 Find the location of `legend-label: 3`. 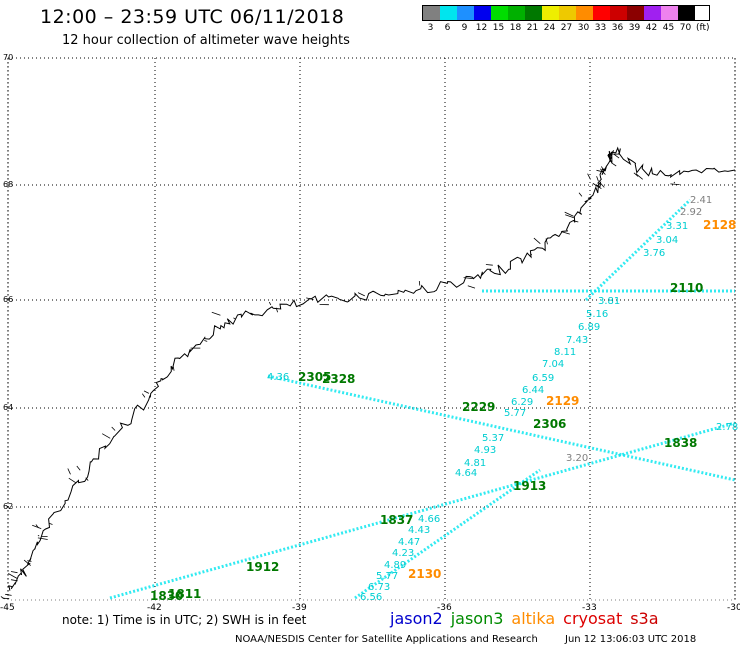

legend-label: 3 is located at coordinates (430, 28).